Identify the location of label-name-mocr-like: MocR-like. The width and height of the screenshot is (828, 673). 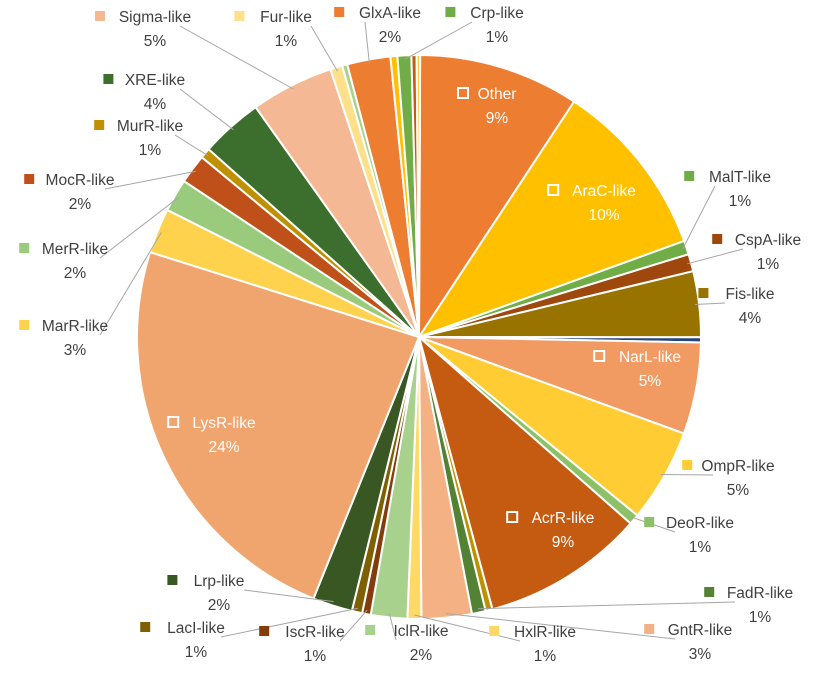
(80, 180).